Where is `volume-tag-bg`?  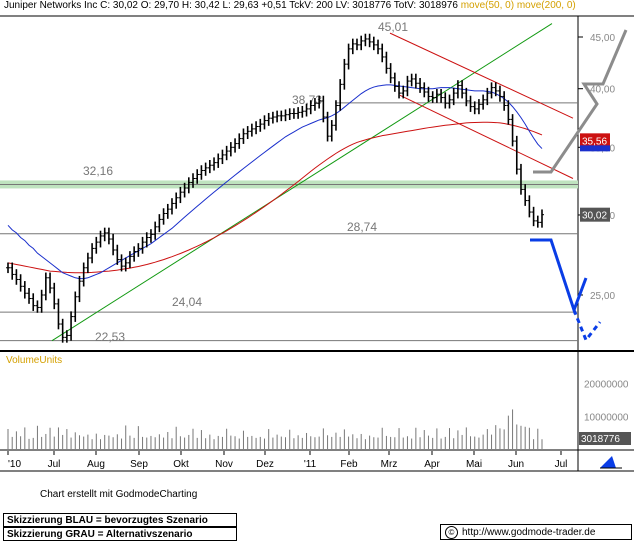 volume-tag-bg is located at coordinates (605, 438).